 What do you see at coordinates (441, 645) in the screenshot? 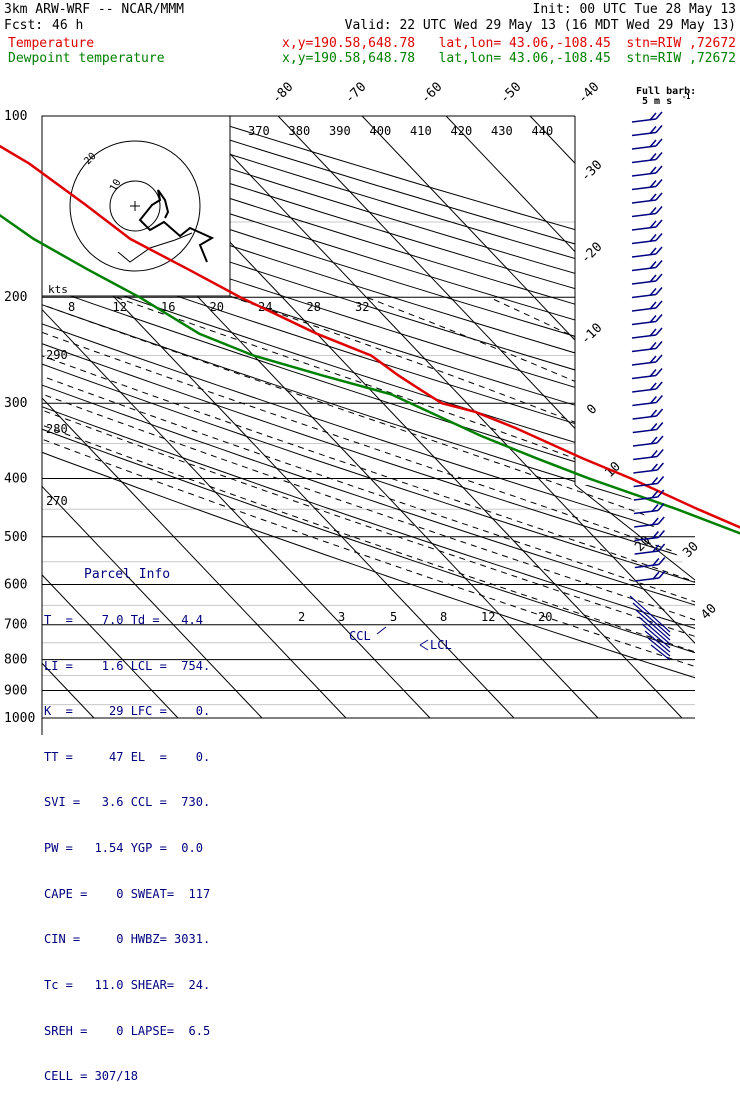
I see `lcl-annotation: LCL` at bounding box center [441, 645].